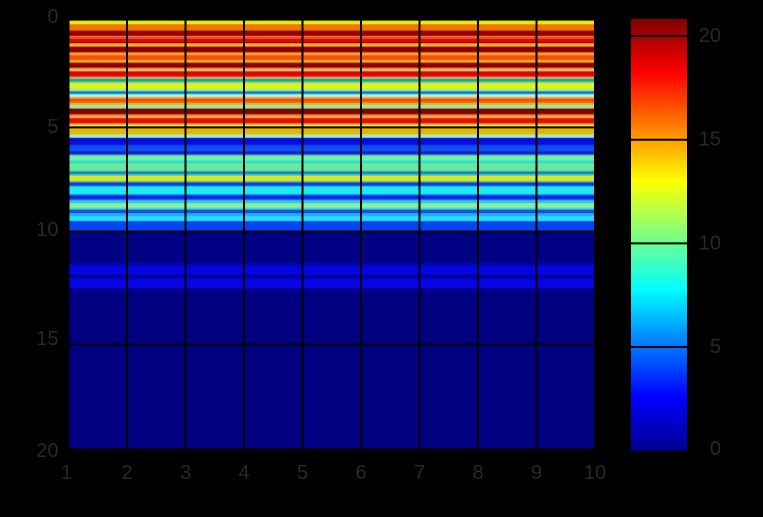 The height and width of the screenshot is (517, 763). I want to click on svg-text: 2, so click(126, 473).